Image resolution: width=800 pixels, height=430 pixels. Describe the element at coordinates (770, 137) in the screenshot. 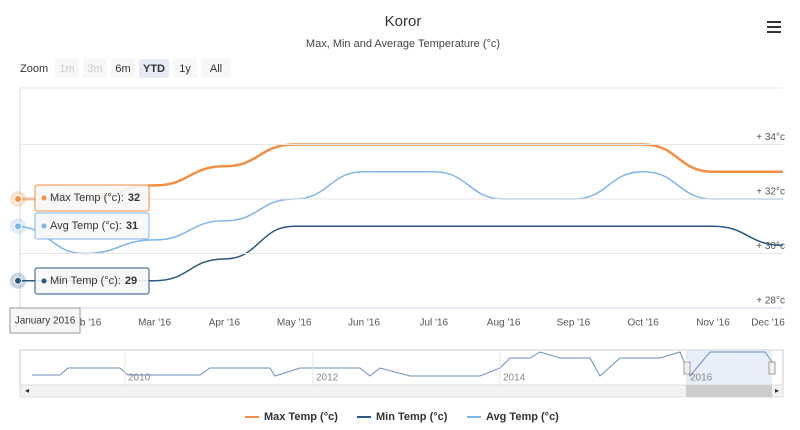

I see `y-tick-label: + 34°c` at that location.